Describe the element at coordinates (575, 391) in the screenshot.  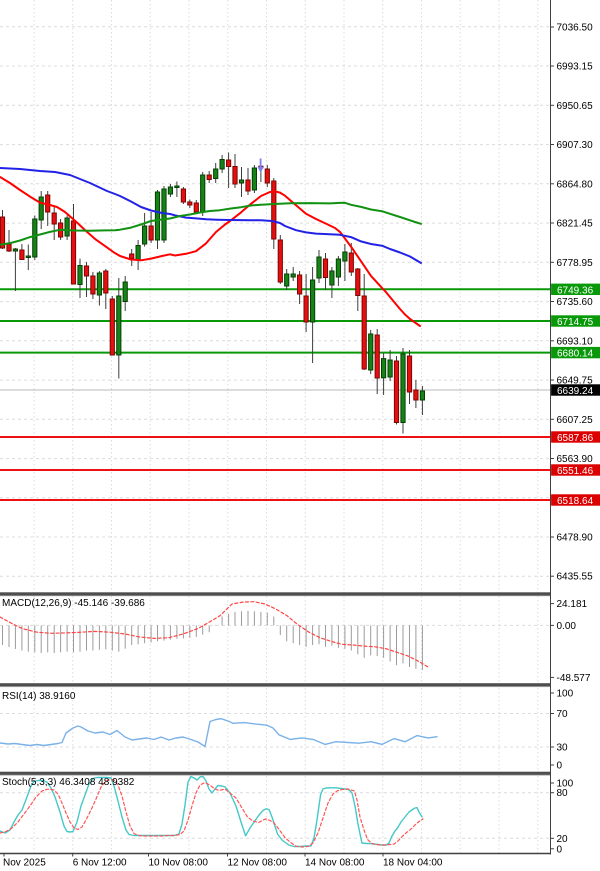
I see `svg-text: 6639.24` at that location.